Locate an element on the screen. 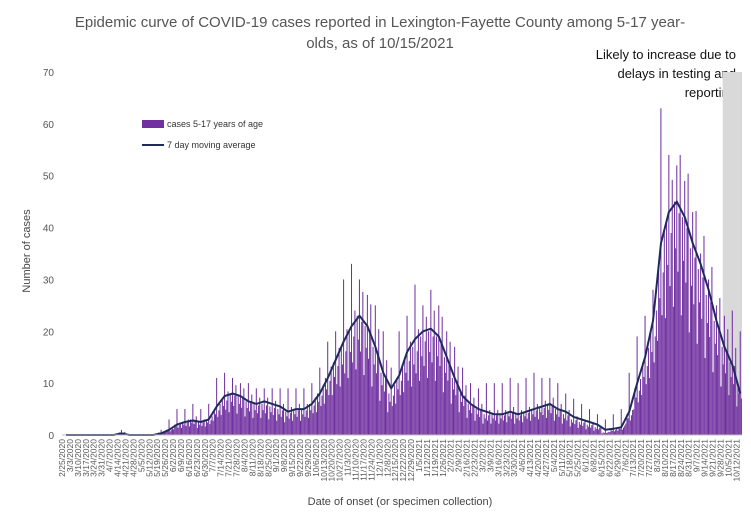  x-tick-label: 6/30/2020 is located at coordinates (205, 458).